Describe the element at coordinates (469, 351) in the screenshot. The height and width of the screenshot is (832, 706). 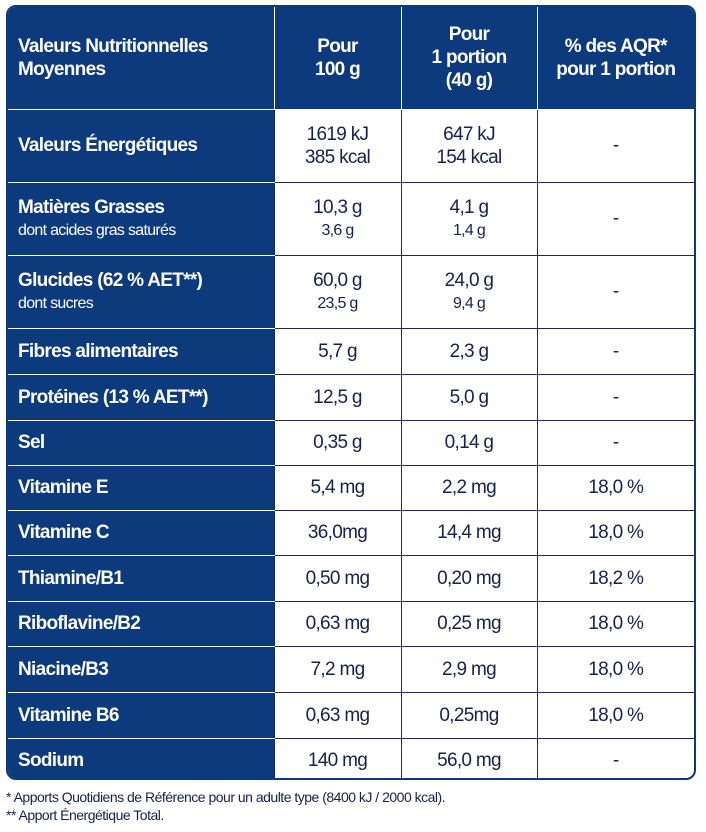
I see `value-per-portion: 2,3 g` at that location.